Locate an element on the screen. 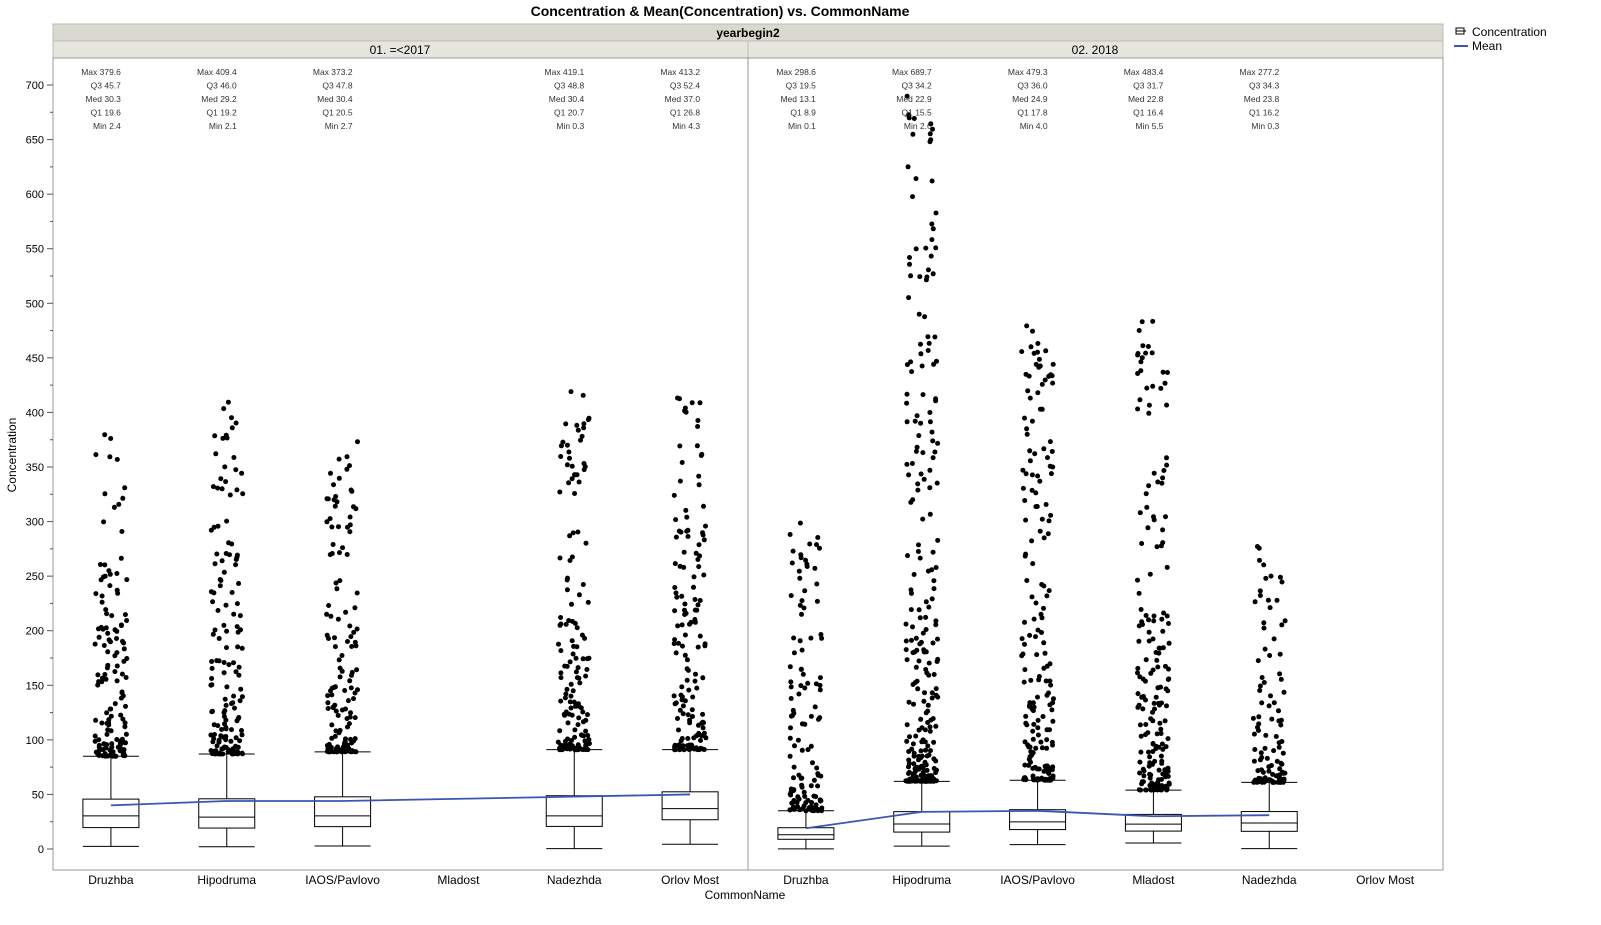  quantile-label: Q1 16.2 is located at coordinates (1264, 113).